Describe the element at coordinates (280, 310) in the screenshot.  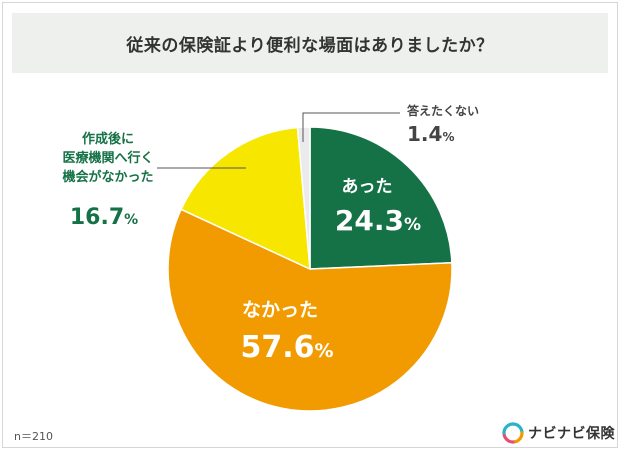
I see `slice-2-label: なかった` at that location.